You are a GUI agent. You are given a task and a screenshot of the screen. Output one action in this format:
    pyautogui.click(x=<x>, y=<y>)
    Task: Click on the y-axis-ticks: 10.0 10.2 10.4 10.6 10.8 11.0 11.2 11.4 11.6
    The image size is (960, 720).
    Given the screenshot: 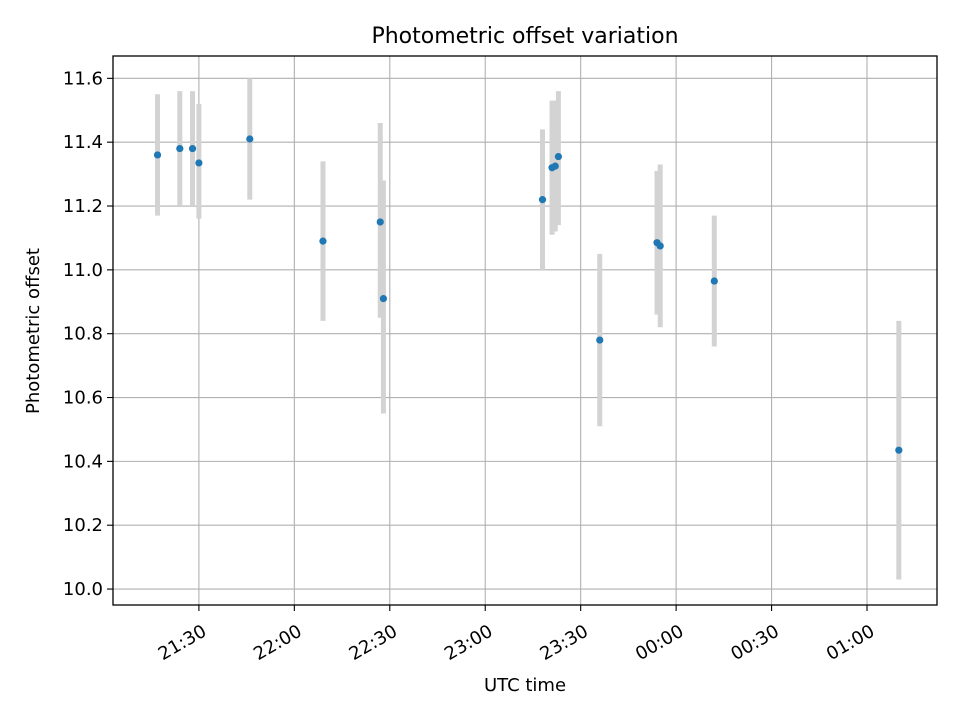 What is the action you would take?
    pyautogui.click(x=88, y=334)
    